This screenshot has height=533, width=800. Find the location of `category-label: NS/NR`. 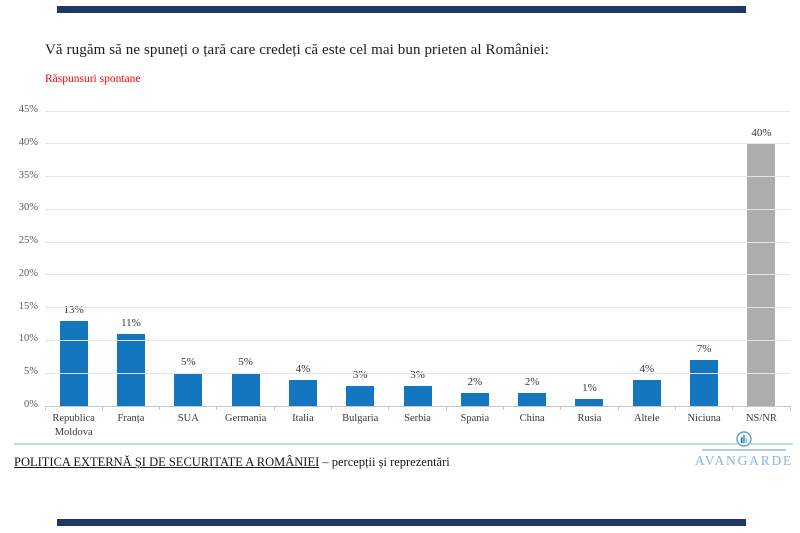

category-label: NS/NR is located at coordinates (761, 418).